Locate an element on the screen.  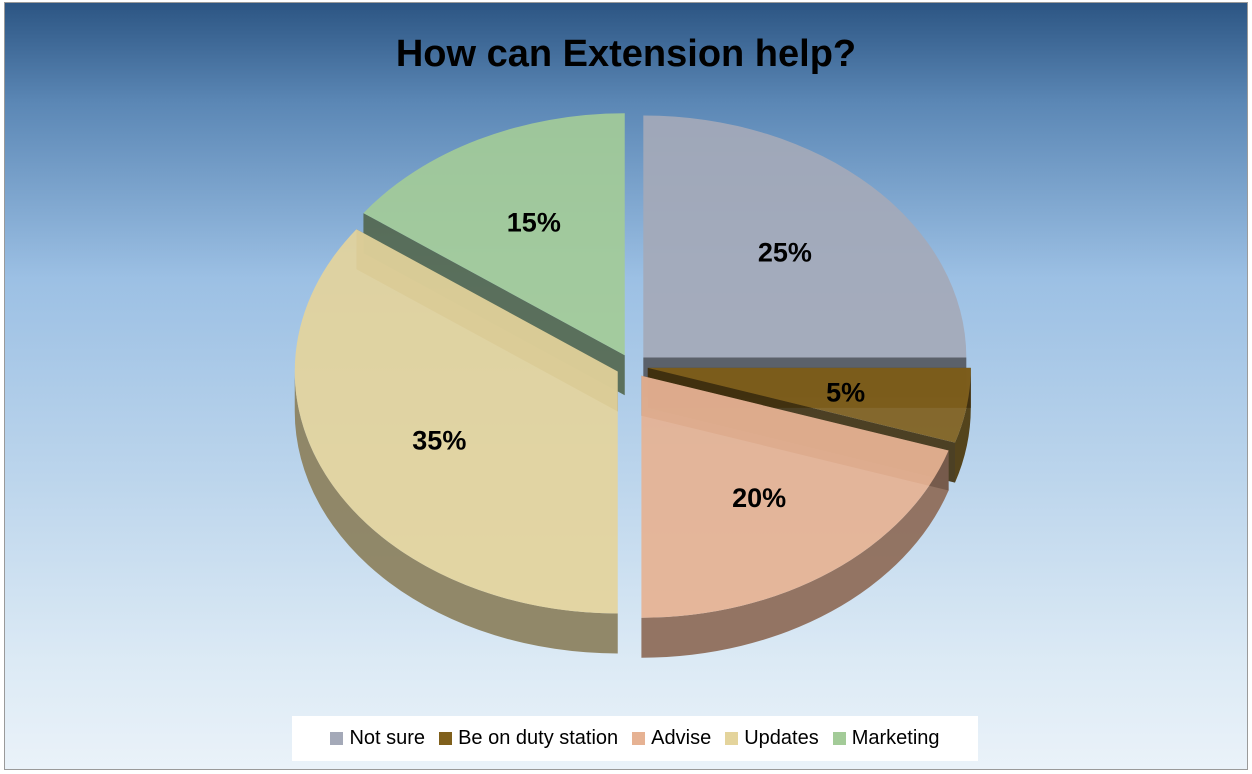
legend-item-be-on-duty-station: Be on duty station is located at coordinates (528, 738).